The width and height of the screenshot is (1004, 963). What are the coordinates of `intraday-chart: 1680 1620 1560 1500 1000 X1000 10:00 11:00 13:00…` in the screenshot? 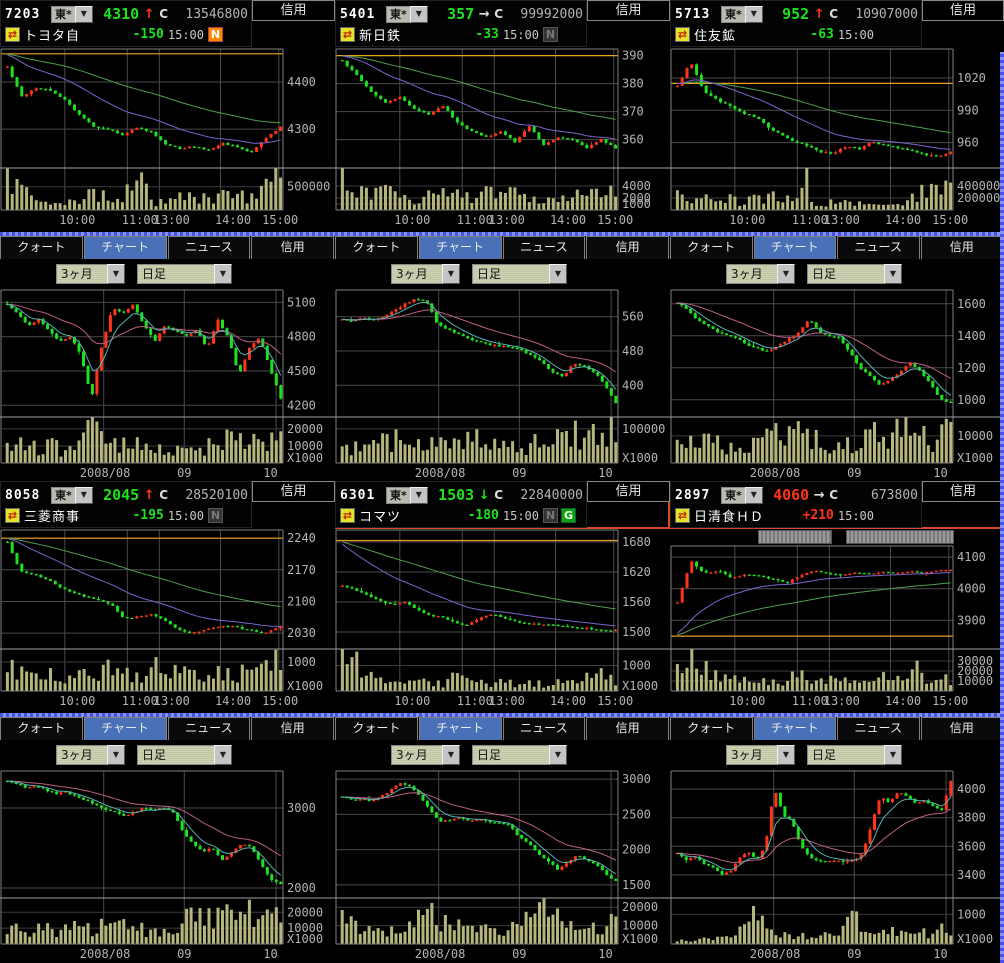 It's located at (502, 621).